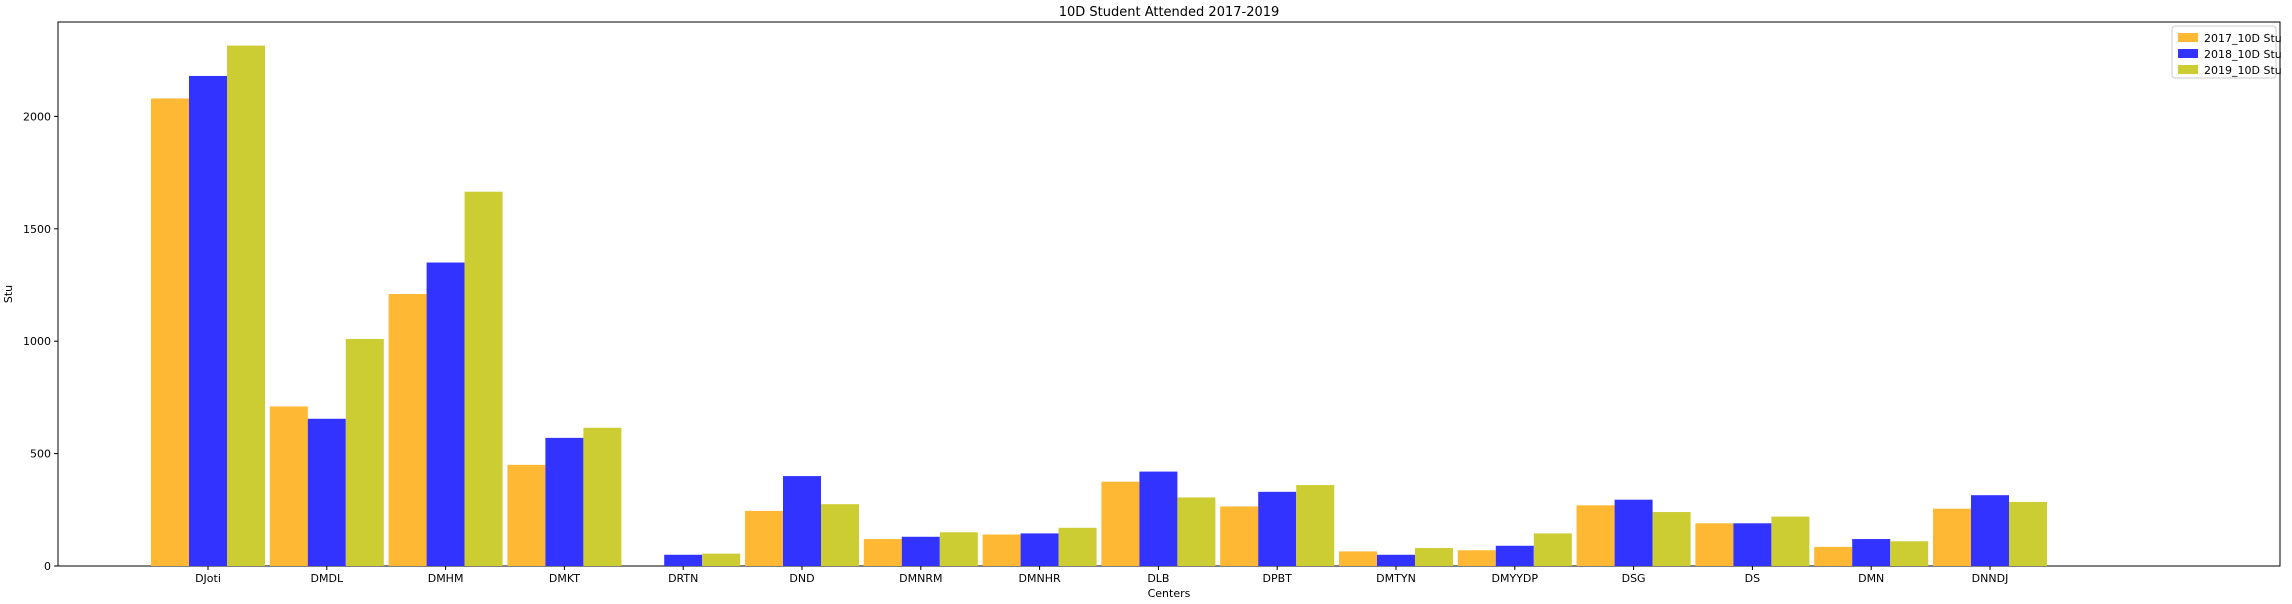 The height and width of the screenshot is (604, 2292). I want to click on x-tick-label: DSG, so click(1634, 578).